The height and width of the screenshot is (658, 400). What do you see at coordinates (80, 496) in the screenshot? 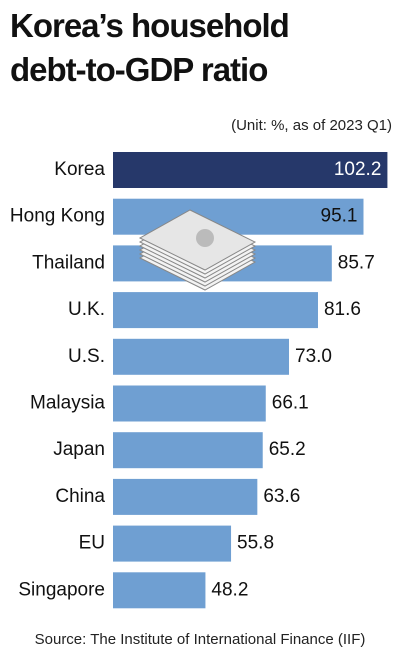
I see `category-label: China` at bounding box center [80, 496].